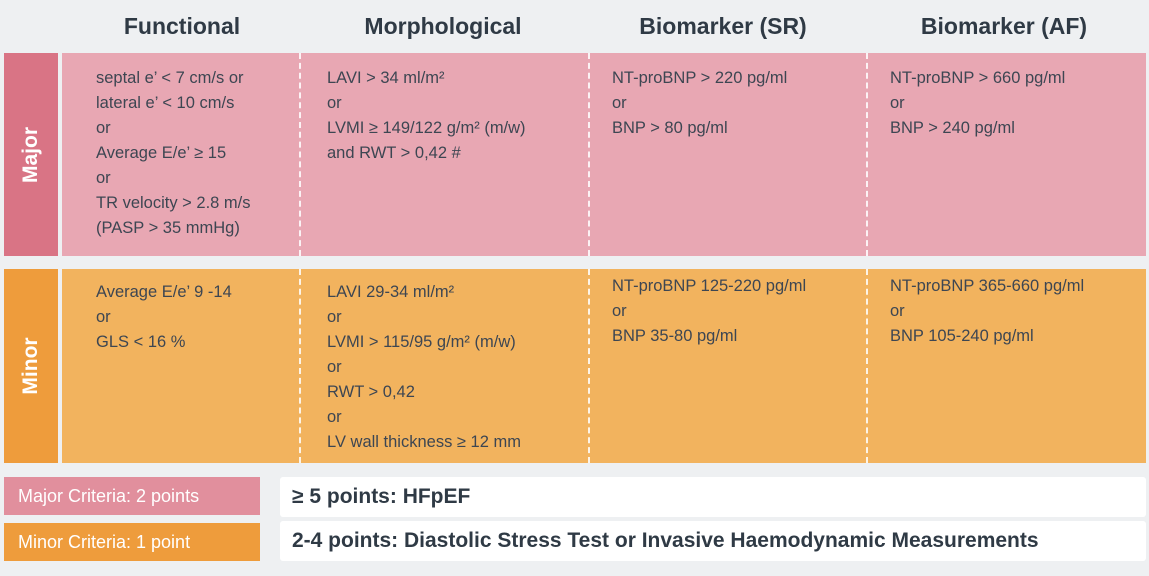 The height and width of the screenshot is (576, 1149). I want to click on criteria-line: NT-proBNP > 220 pg/ml, so click(700, 78).